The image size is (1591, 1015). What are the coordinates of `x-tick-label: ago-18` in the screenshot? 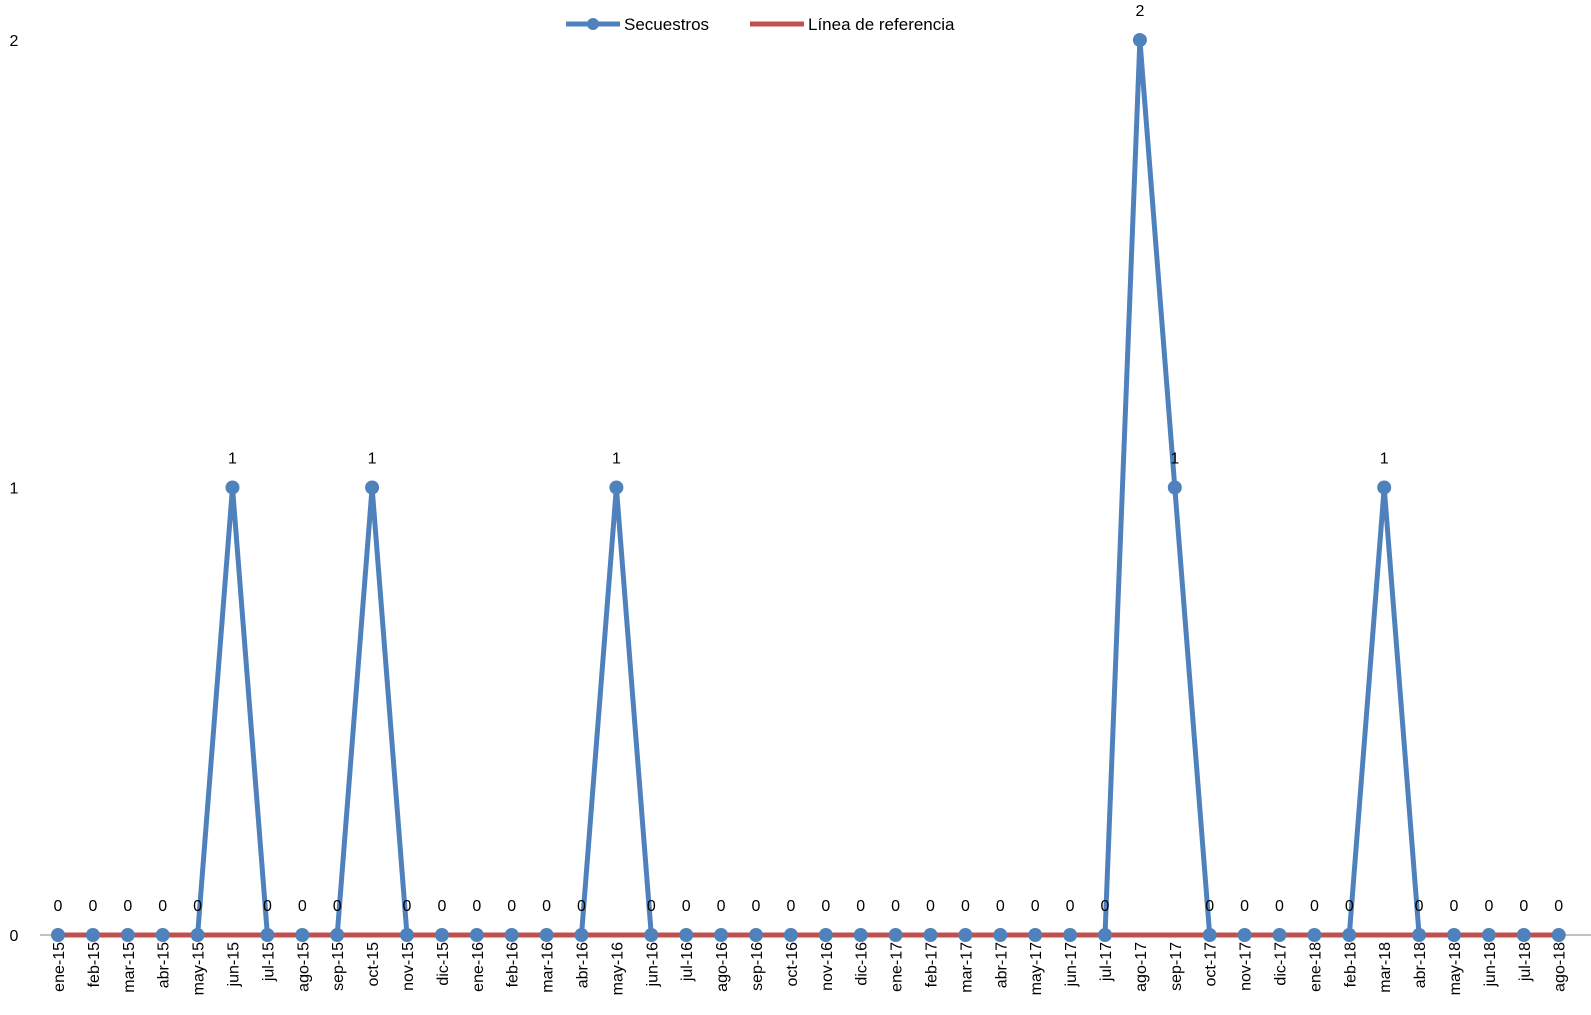 It's located at (1560, 967).